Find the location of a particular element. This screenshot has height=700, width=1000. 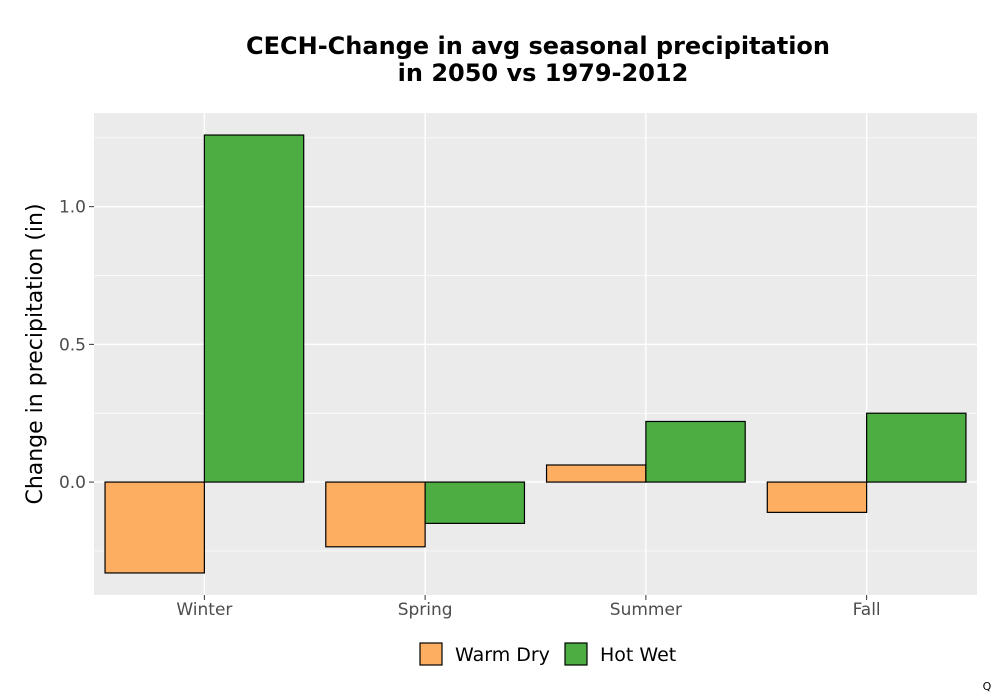

bar-hot-wet-fall is located at coordinates (916, 447).